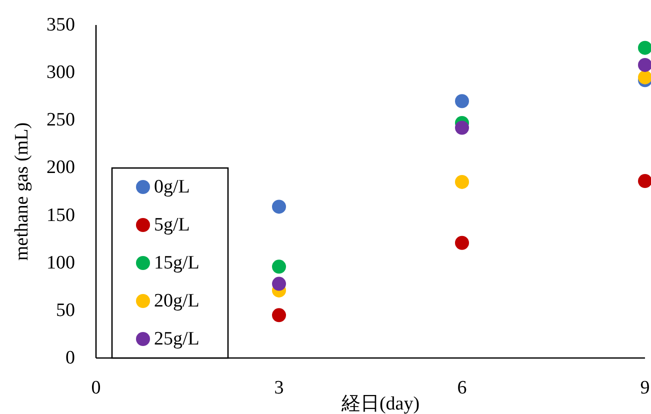 This screenshot has width=651, height=414. I want to click on legend-label: 20g/L, so click(177, 301).